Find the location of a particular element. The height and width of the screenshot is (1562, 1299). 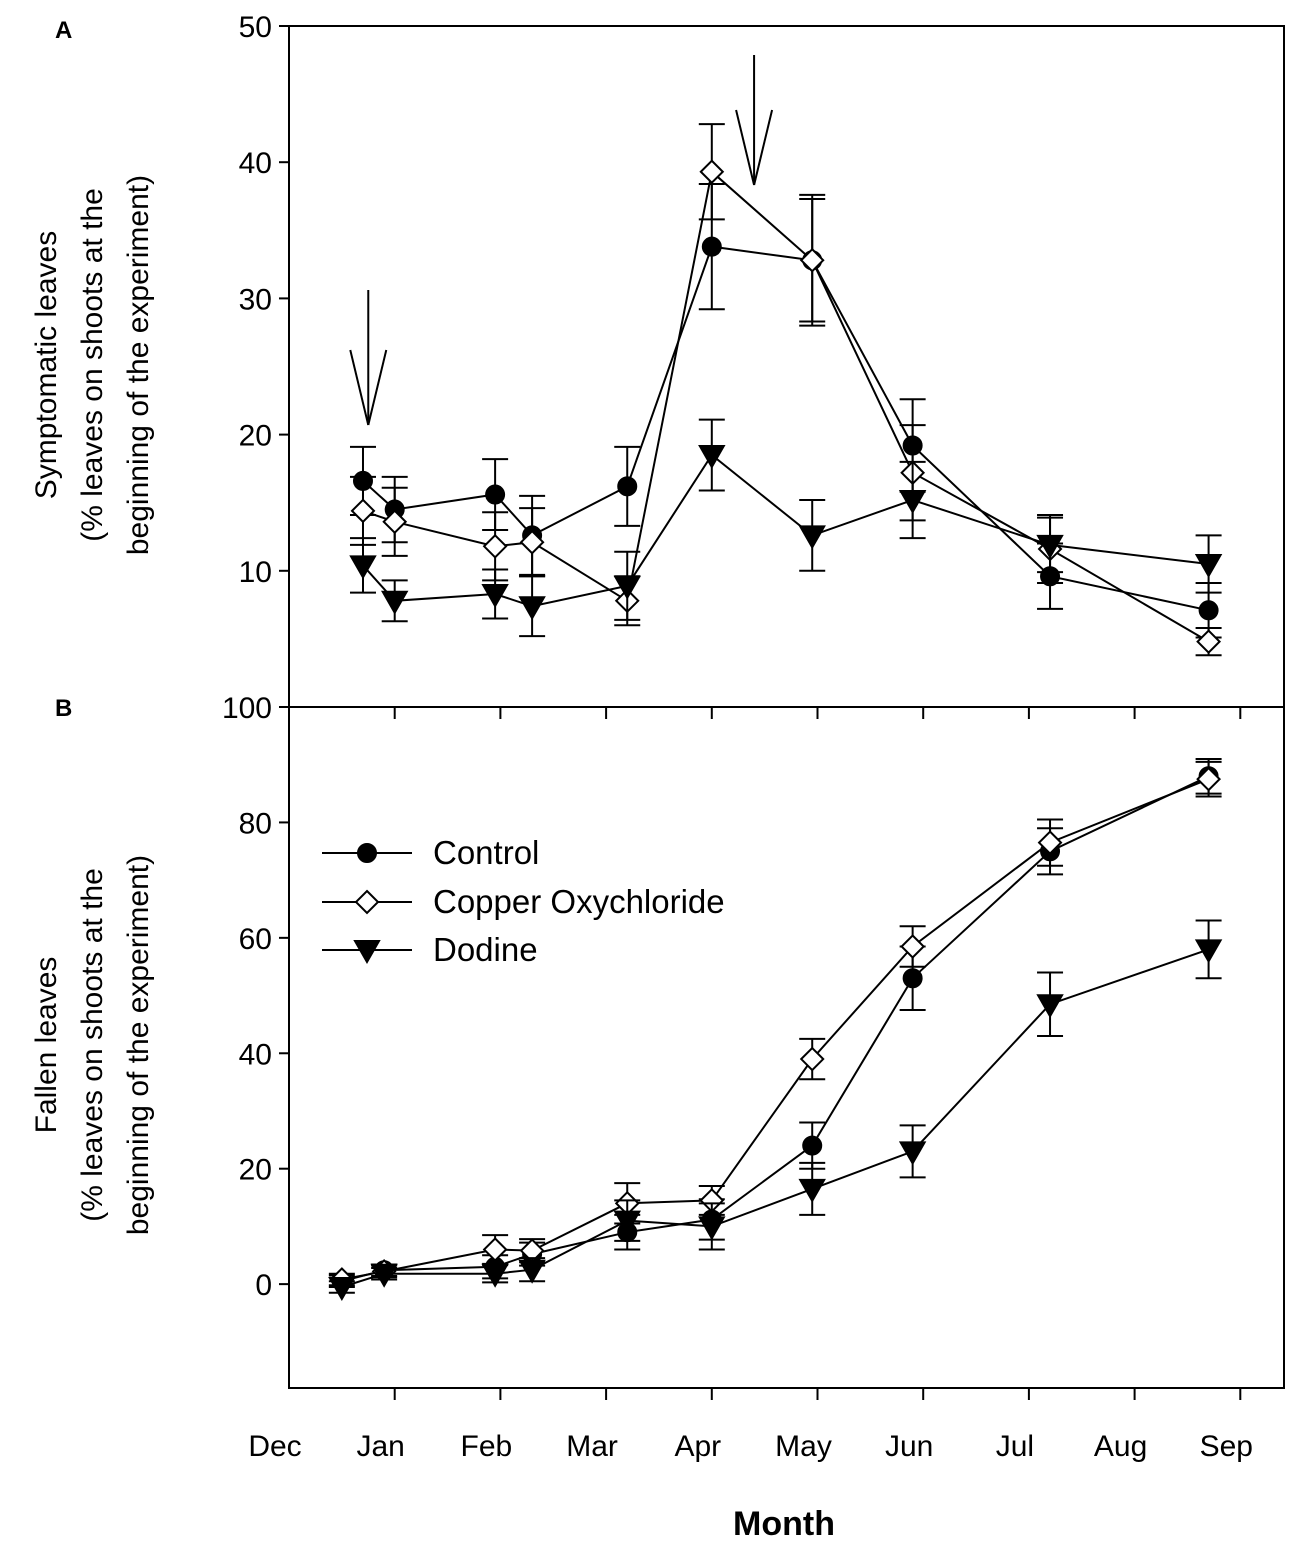

panel-a-letter: A is located at coordinates (63, 30).